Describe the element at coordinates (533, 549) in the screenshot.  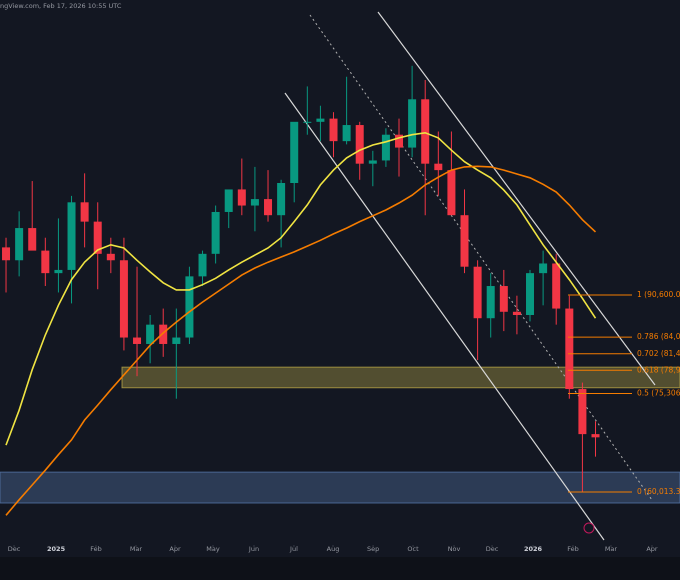
I see `x-tick-label: 2026` at that location.